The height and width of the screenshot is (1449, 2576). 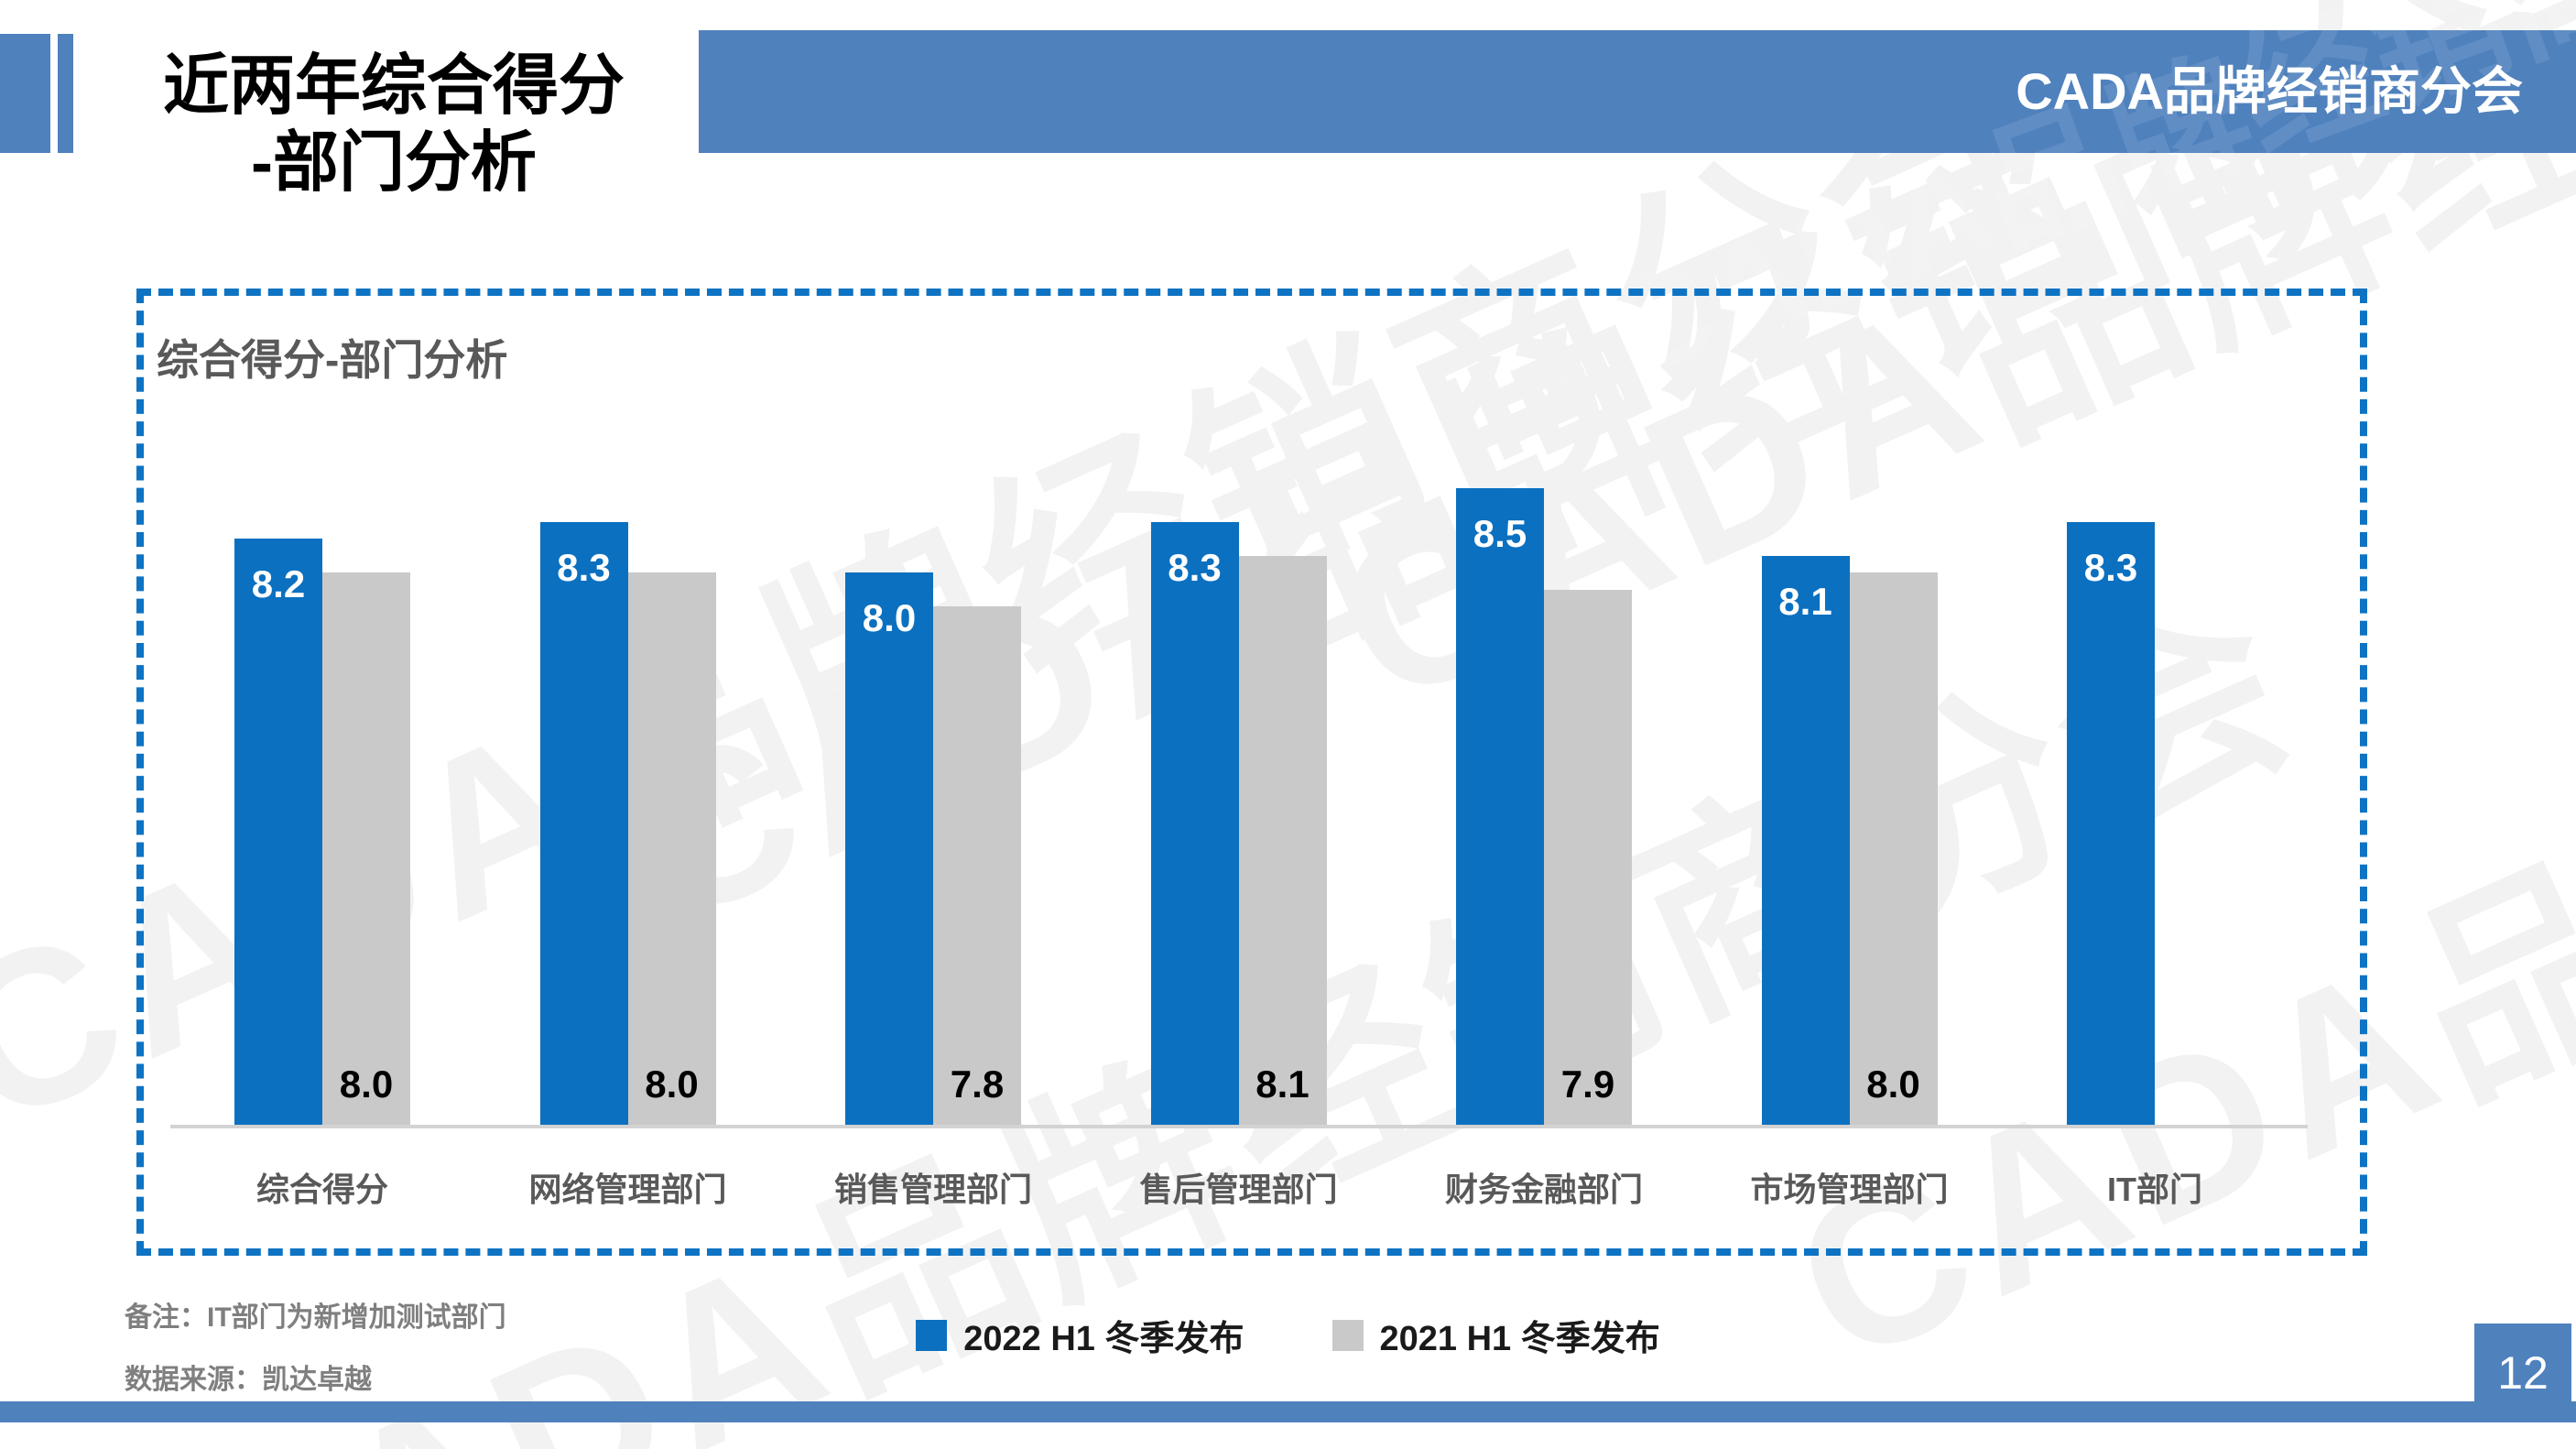 I want to click on category-label-0: 综合得分, so click(x=321, y=1189).